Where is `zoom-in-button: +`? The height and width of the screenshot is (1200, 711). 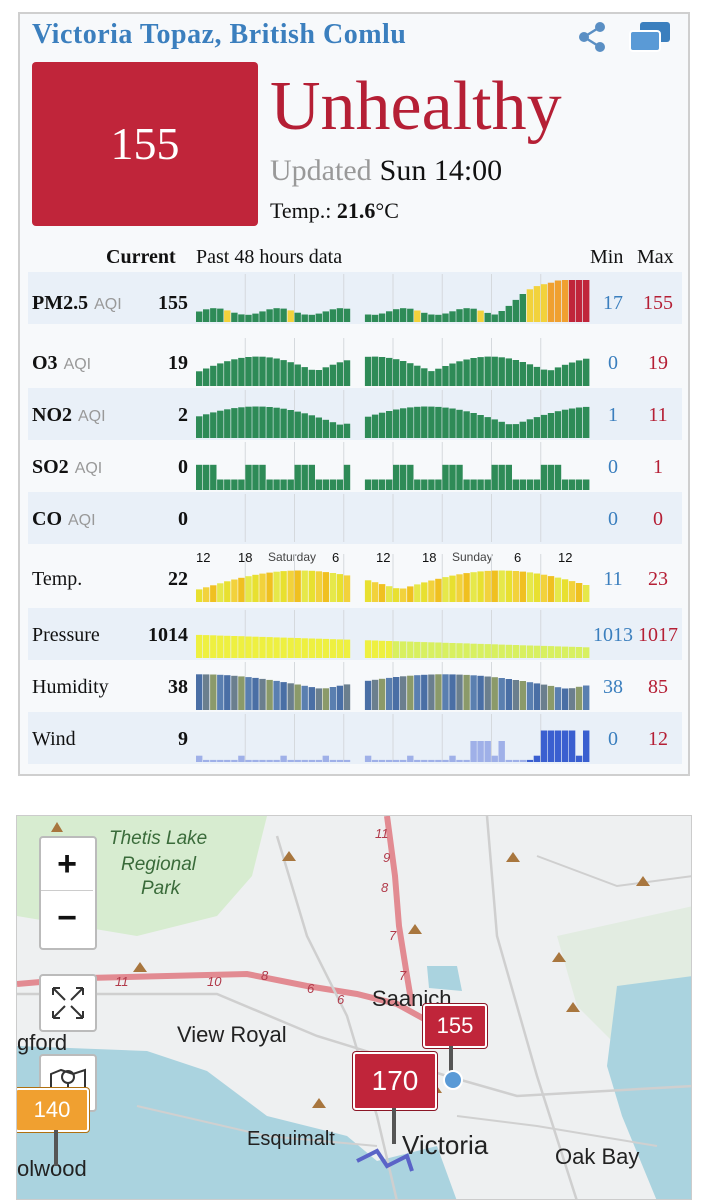 zoom-in-button: + is located at coordinates (67, 864).